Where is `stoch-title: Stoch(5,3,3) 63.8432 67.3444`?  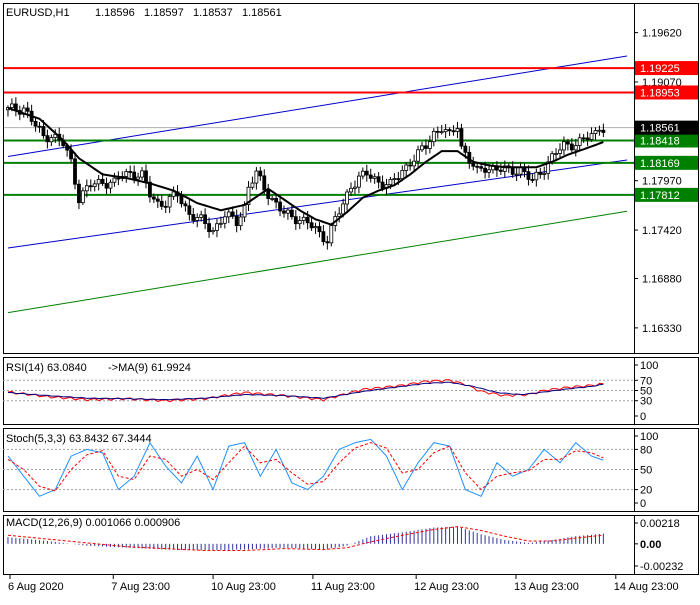 stoch-title: Stoch(5,3,3) 63.8432 67.3444 is located at coordinates (79, 439).